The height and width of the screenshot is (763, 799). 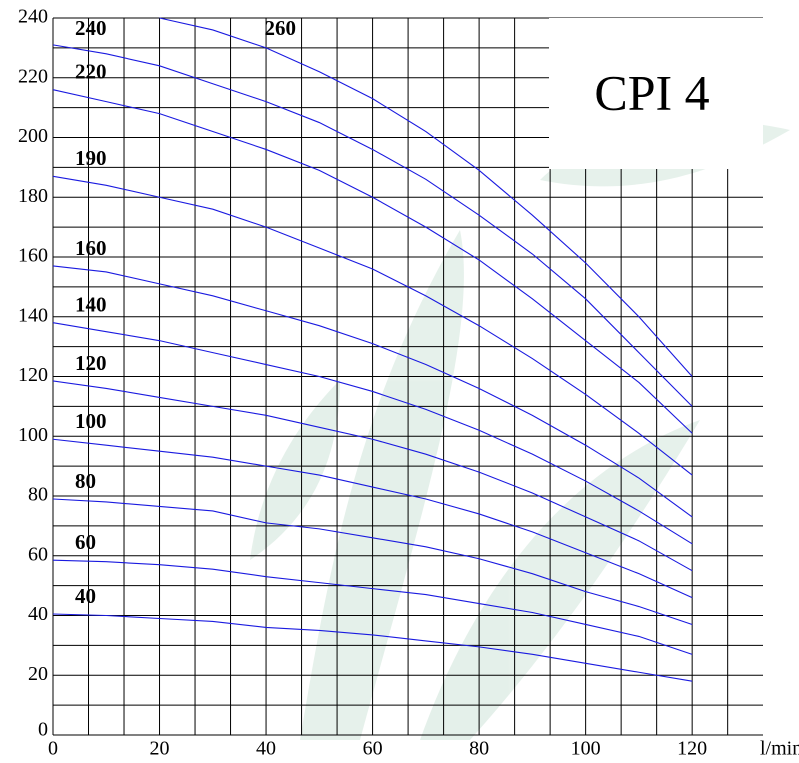 I want to click on curve-label: 40, so click(x=85, y=596).